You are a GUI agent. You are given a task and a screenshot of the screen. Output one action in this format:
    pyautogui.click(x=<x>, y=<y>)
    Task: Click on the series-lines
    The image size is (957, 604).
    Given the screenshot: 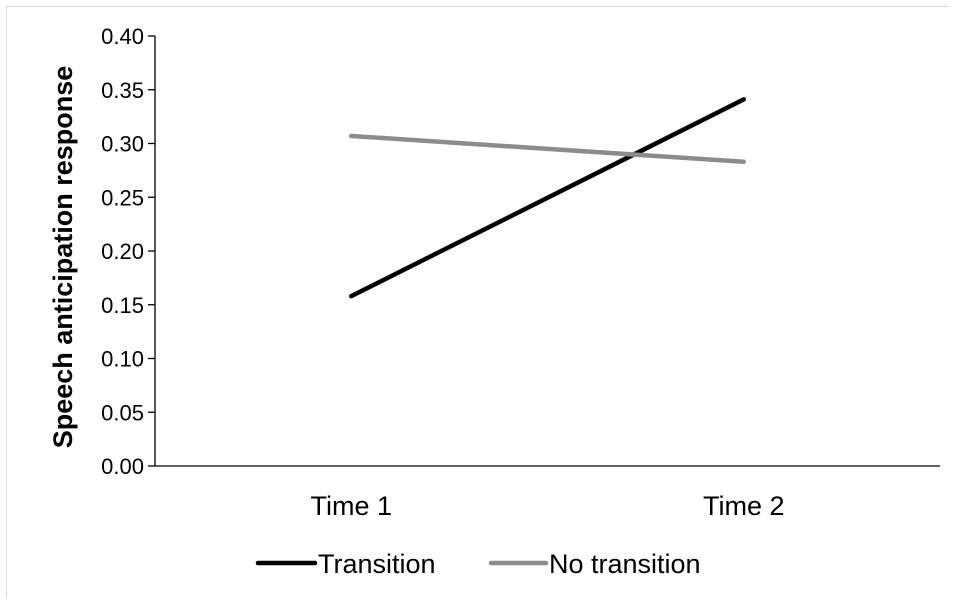 What is the action you would take?
    pyautogui.click(x=547, y=198)
    